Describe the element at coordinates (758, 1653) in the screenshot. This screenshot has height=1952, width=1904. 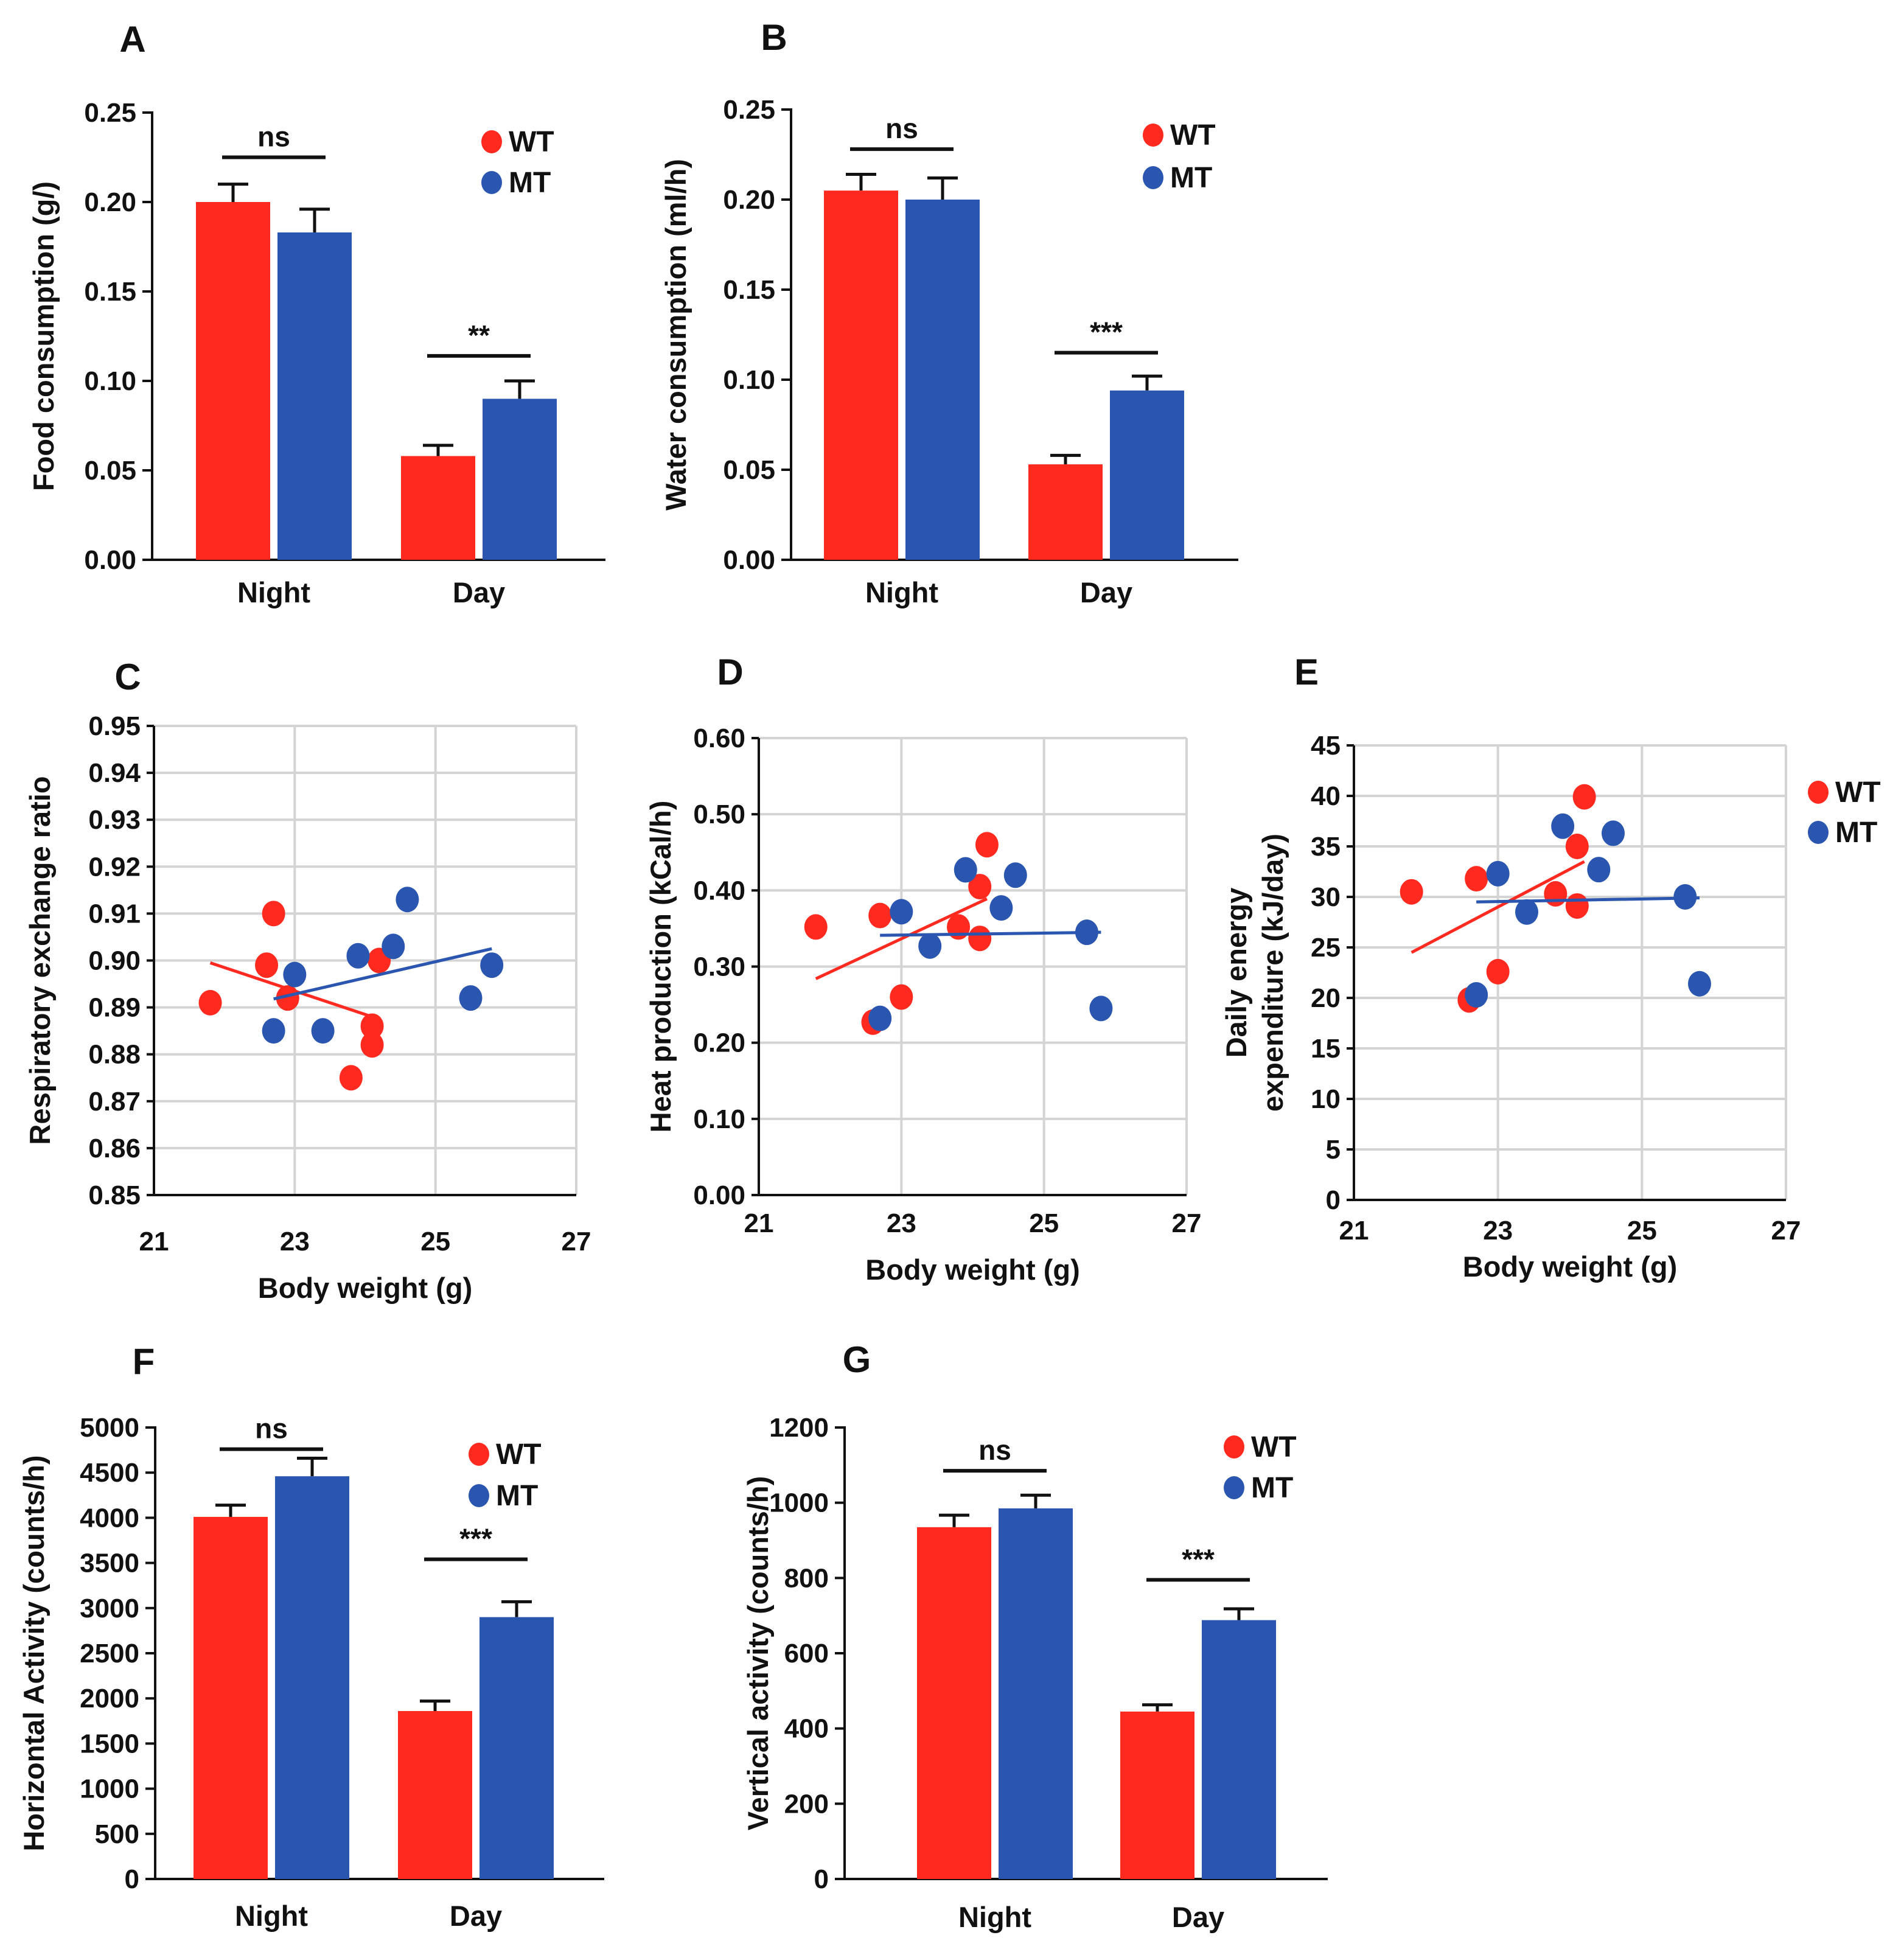
I see `y-axis-label: Vertical activity (counts/h)` at that location.